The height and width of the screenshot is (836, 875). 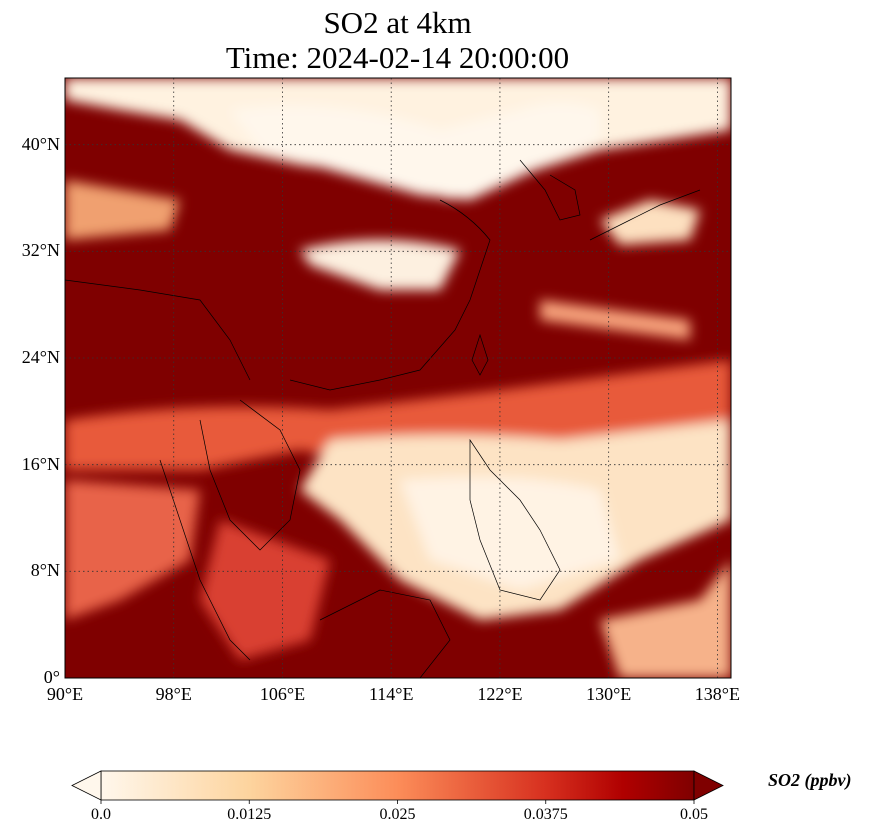 I want to click on x-tick-label: 106°E, so click(x=282, y=694).